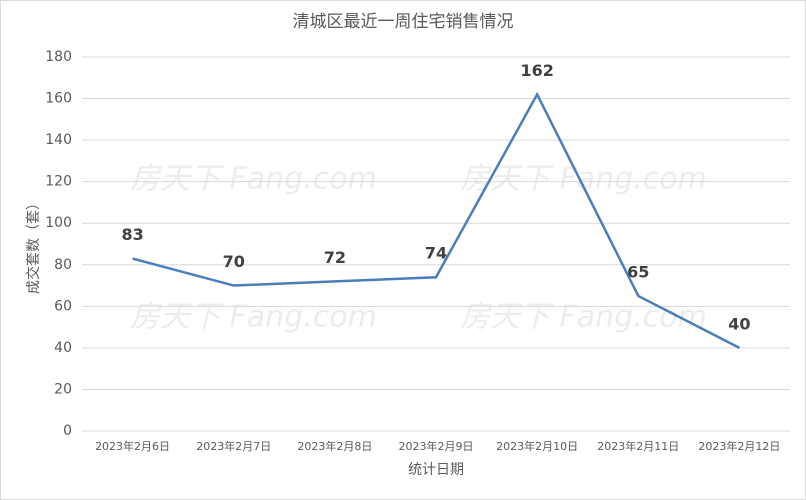  What do you see at coordinates (33, 245) in the screenshot?
I see `y-axis-label: 成交套数（套）` at bounding box center [33, 245].